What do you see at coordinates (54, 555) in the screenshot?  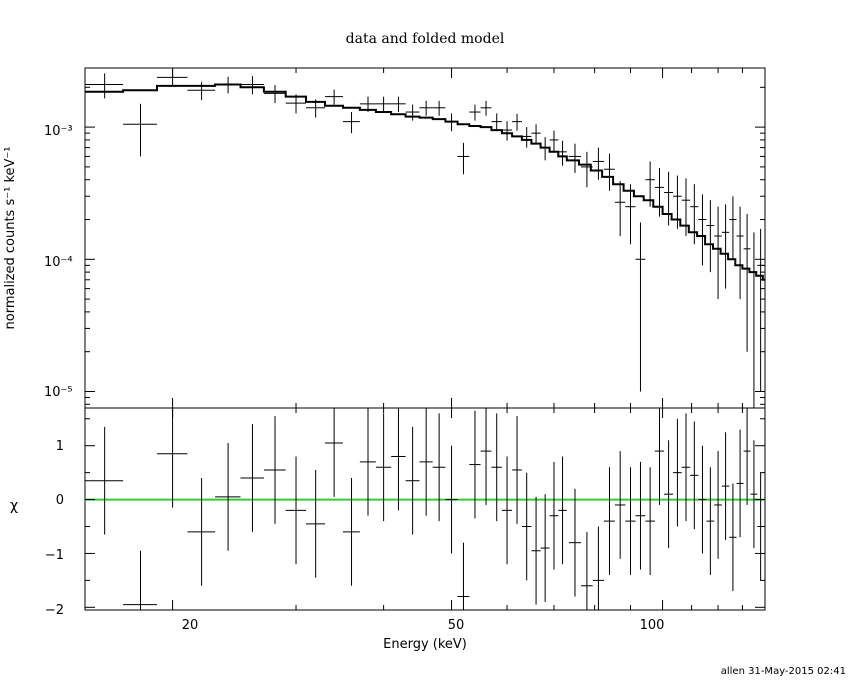 I see `ytick-label-minus1: −1` at bounding box center [54, 555].